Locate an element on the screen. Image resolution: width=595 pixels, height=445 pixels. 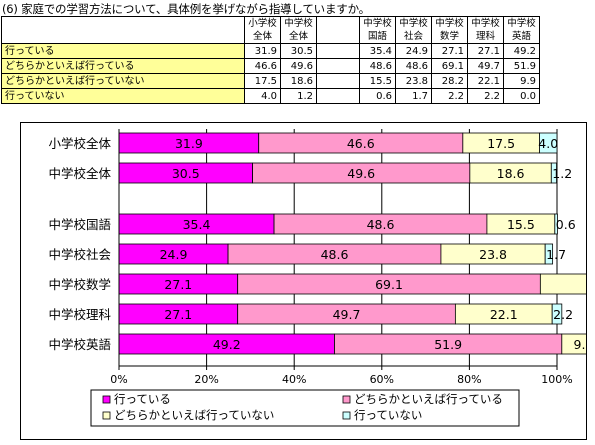
table-cell: 24.9 is located at coordinates (413, 51).